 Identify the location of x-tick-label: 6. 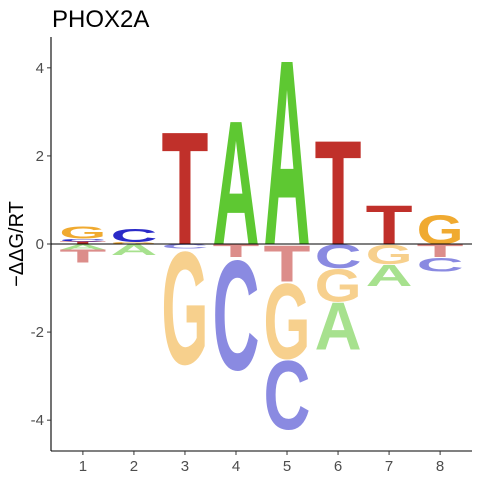
(338, 466).